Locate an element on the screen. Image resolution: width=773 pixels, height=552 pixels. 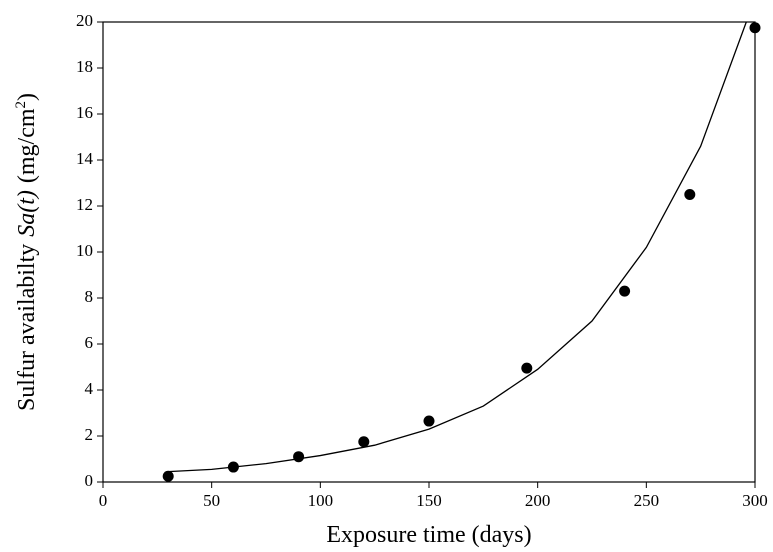
y-label-part: Sulfur availabilty is located at coordinates (27, 327).